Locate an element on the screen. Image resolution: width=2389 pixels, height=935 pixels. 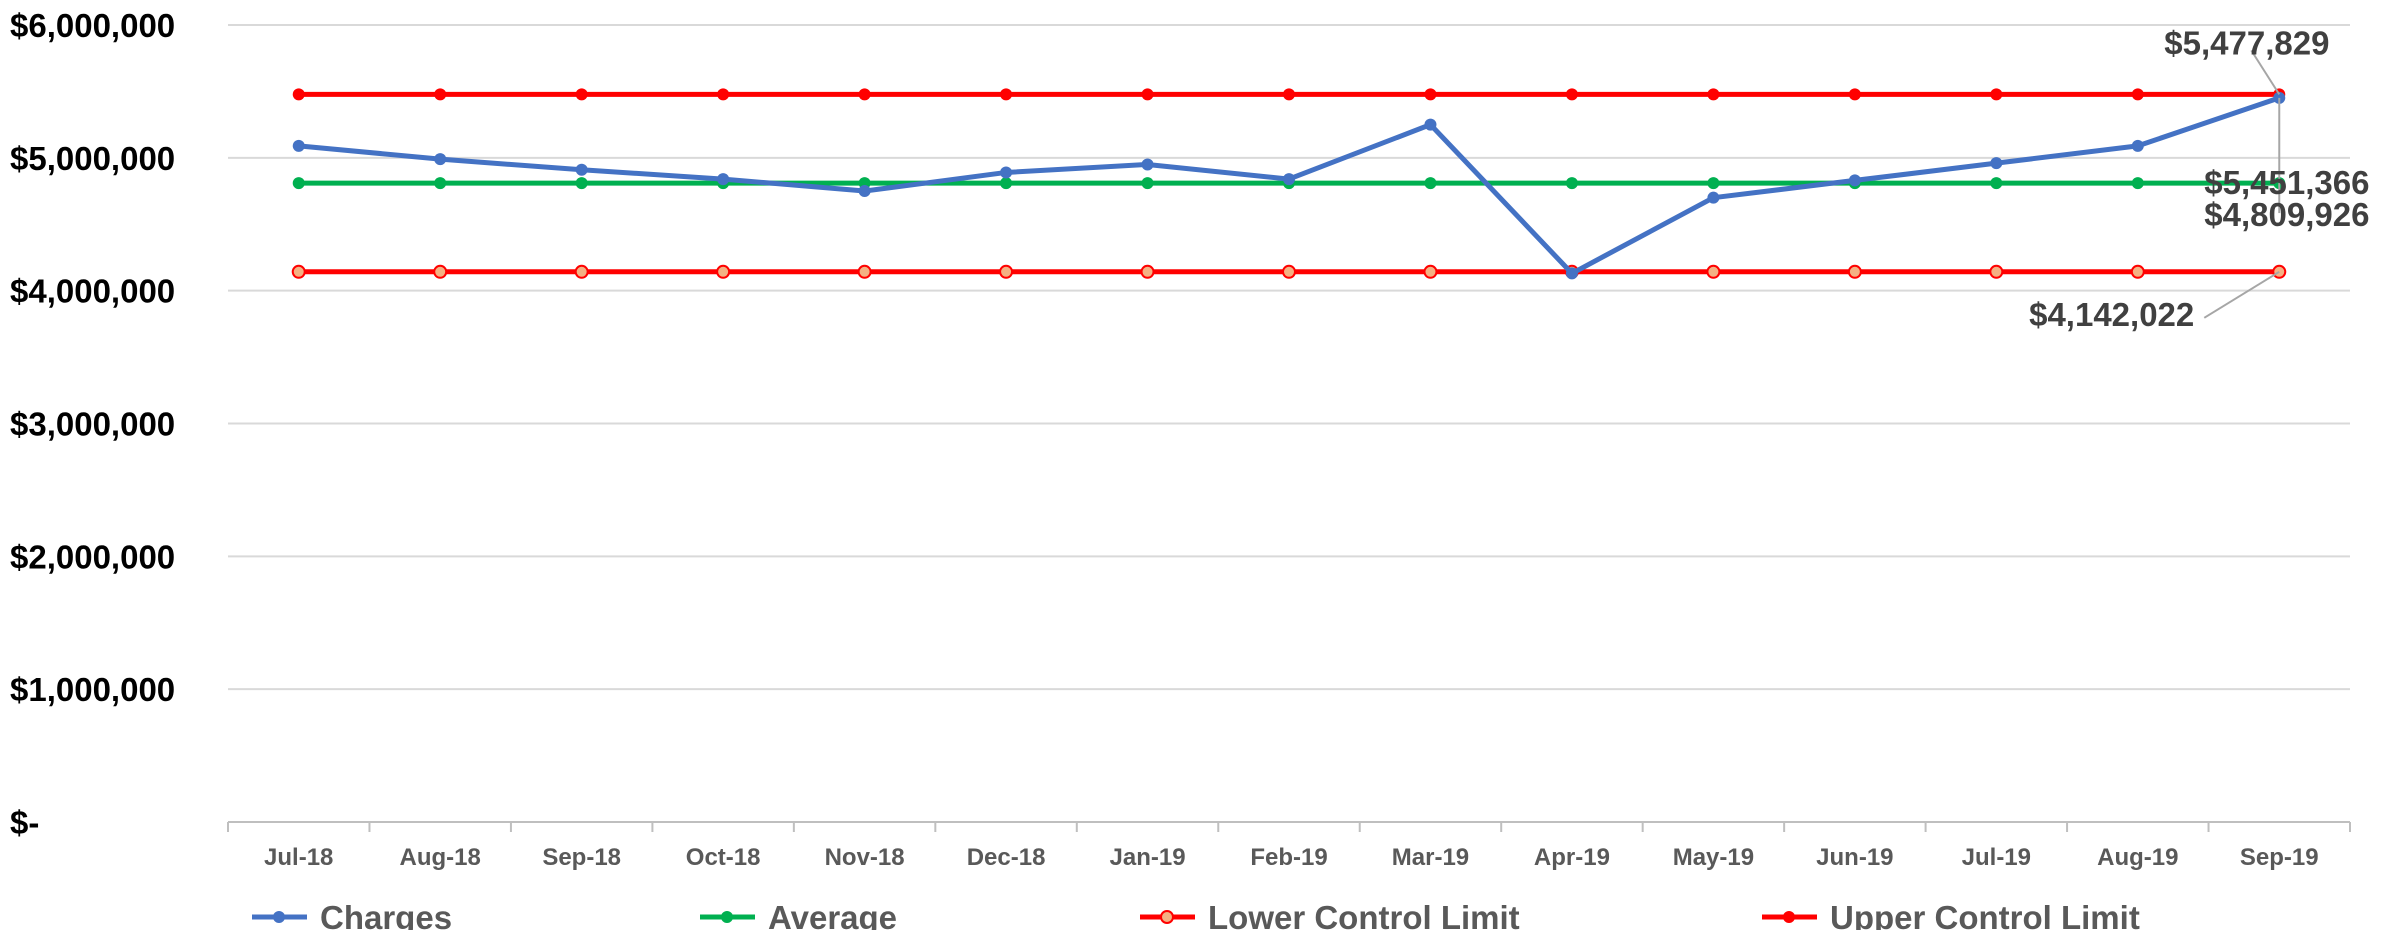
legend-label: Lower Control Limit is located at coordinates (1364, 914).